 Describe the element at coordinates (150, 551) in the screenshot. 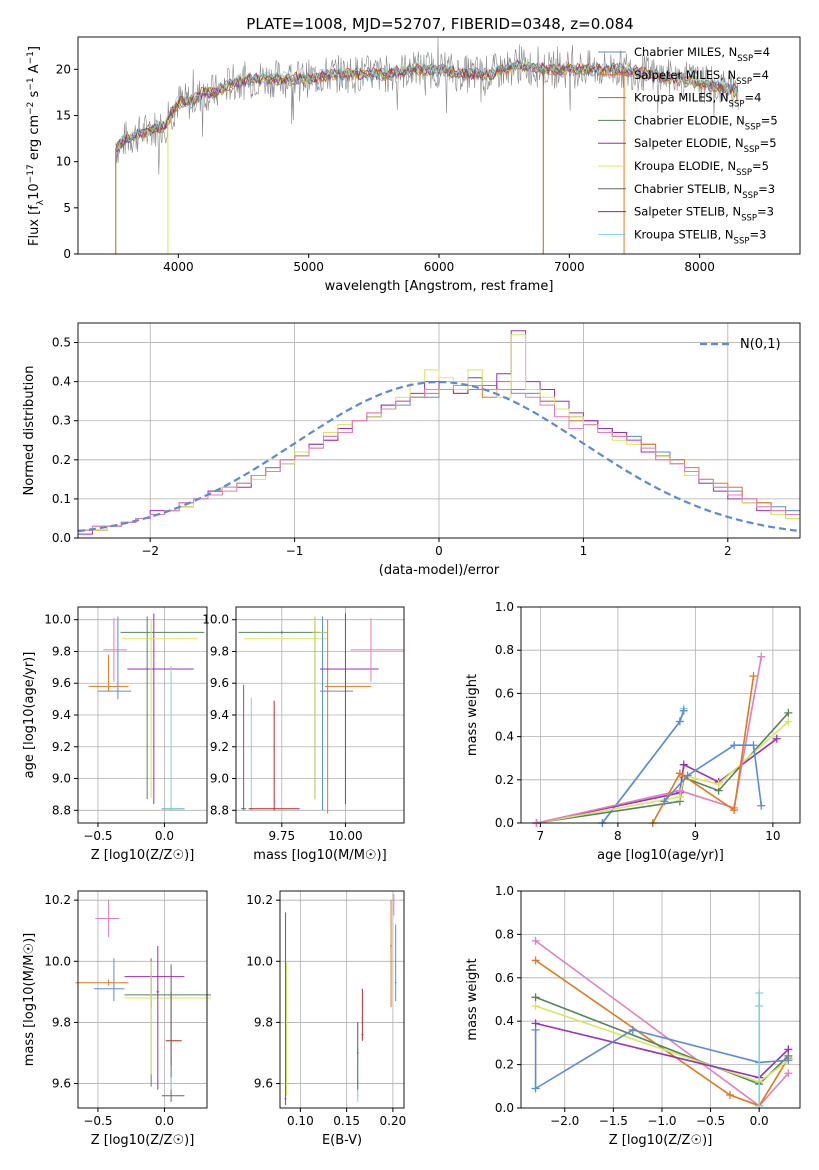

I see `x-tick-label: −2` at that location.